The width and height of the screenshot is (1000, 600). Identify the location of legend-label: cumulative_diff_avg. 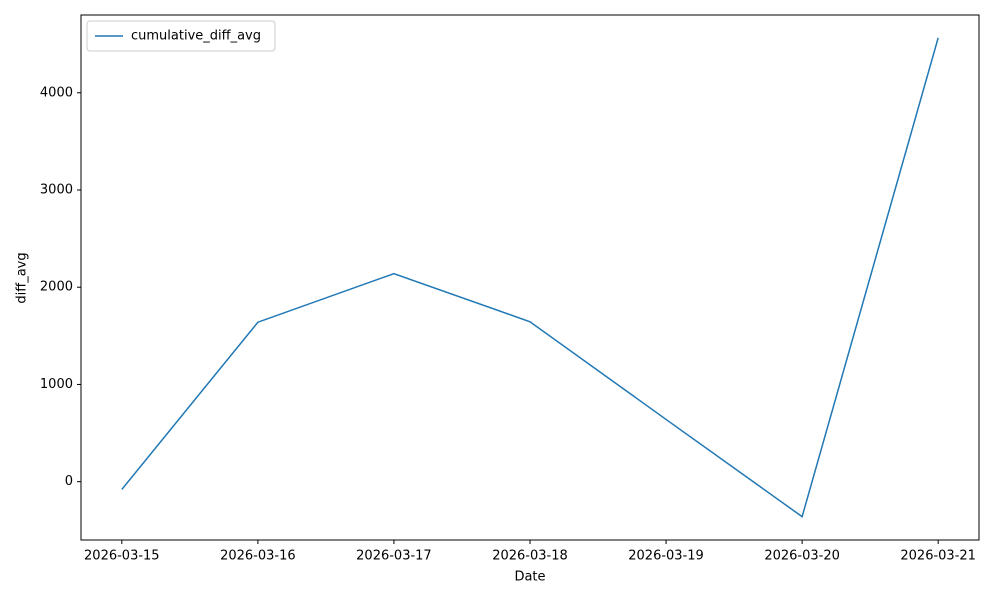
(196, 36).